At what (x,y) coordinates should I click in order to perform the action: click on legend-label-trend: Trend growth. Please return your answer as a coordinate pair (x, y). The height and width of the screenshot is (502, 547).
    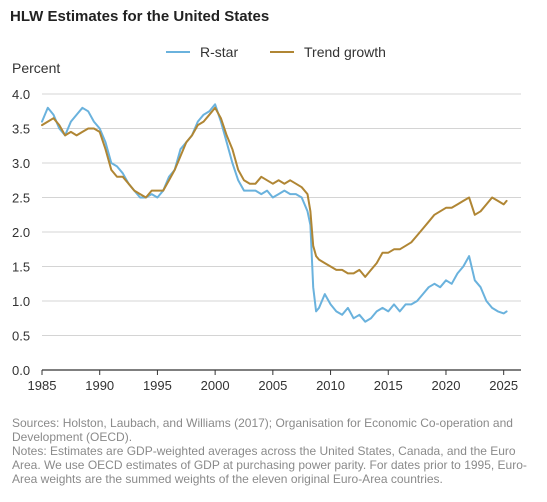
    Looking at the image, I should click on (345, 52).